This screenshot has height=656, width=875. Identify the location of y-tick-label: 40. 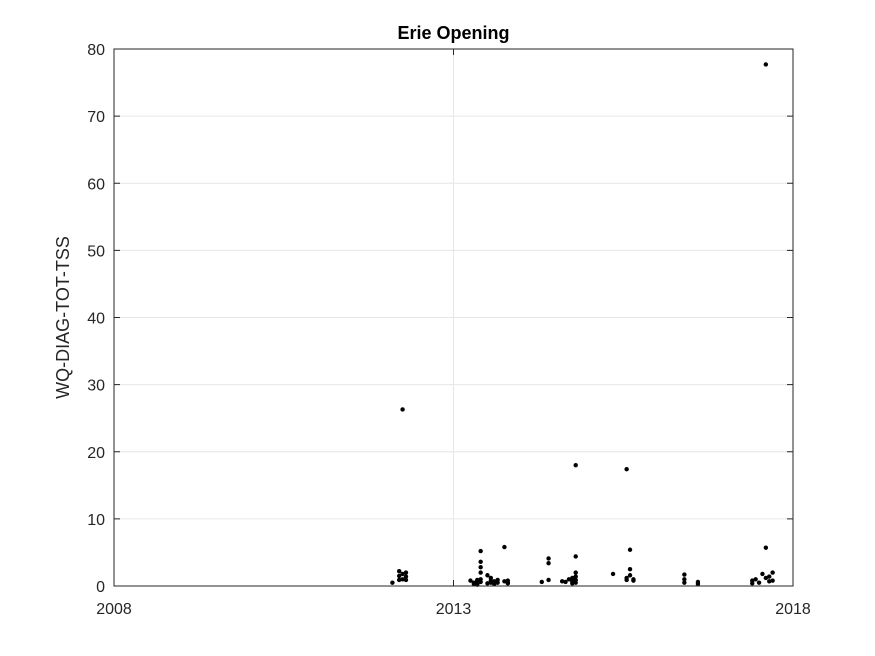
(96, 319).